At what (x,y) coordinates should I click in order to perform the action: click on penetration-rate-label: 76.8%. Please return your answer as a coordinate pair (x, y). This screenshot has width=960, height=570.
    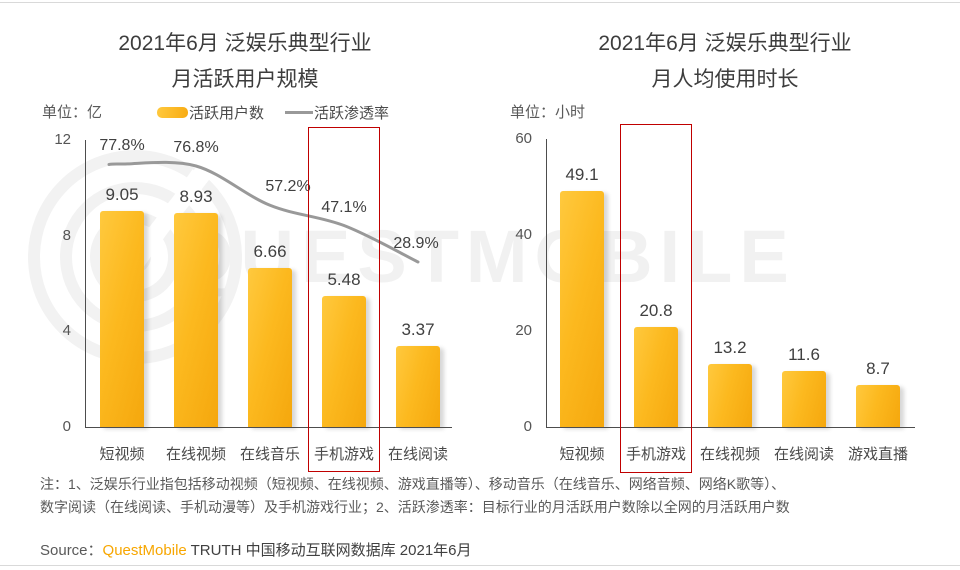
    Looking at the image, I should click on (196, 147).